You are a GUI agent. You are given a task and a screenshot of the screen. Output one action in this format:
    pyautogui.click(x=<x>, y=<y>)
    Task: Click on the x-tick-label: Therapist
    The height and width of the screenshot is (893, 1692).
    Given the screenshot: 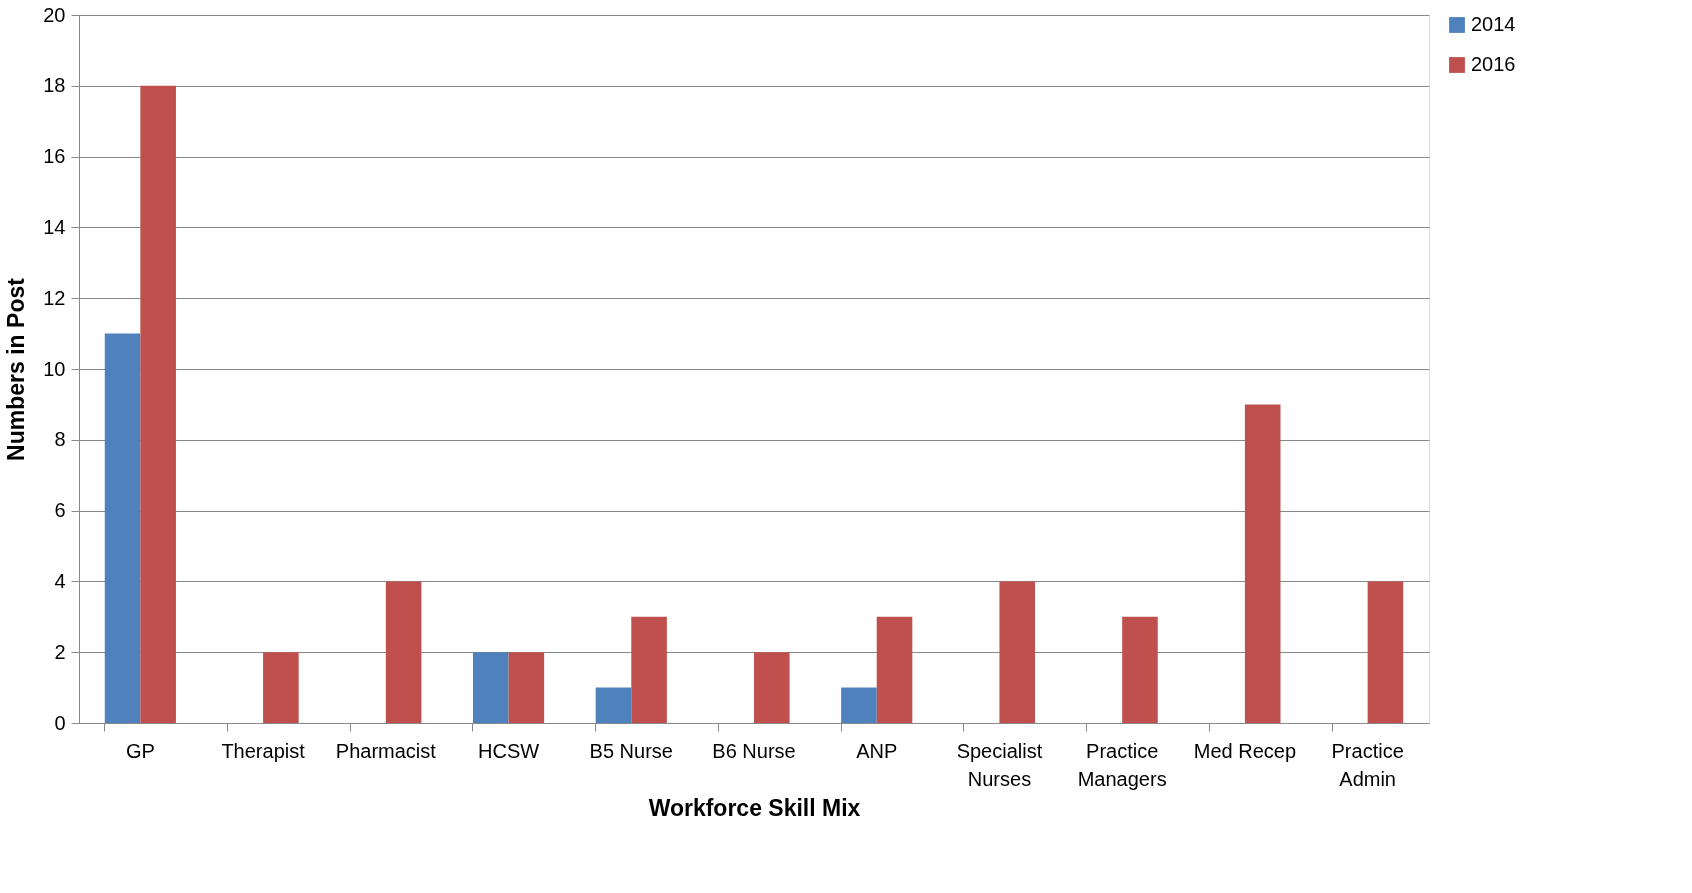 What is the action you would take?
    pyautogui.click(x=263, y=750)
    